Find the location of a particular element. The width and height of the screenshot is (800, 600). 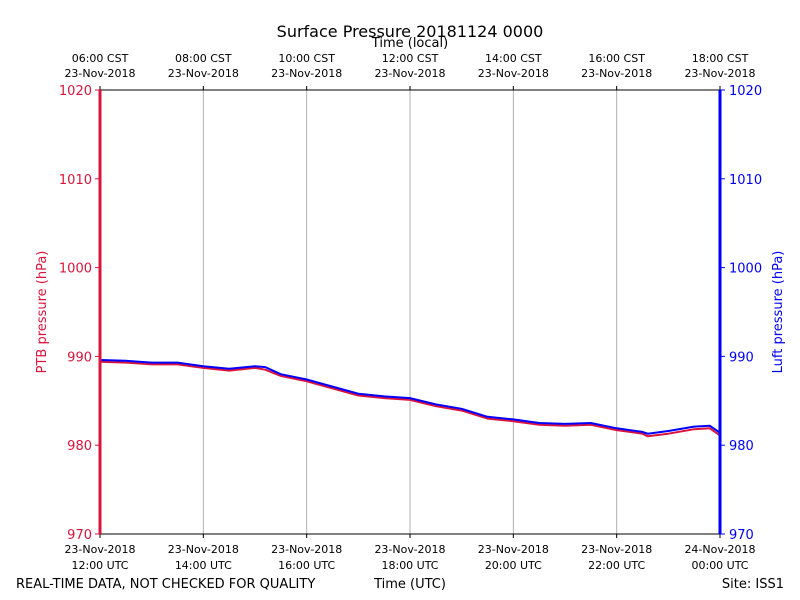

y-tick-label-left: 990 is located at coordinates (79, 357).